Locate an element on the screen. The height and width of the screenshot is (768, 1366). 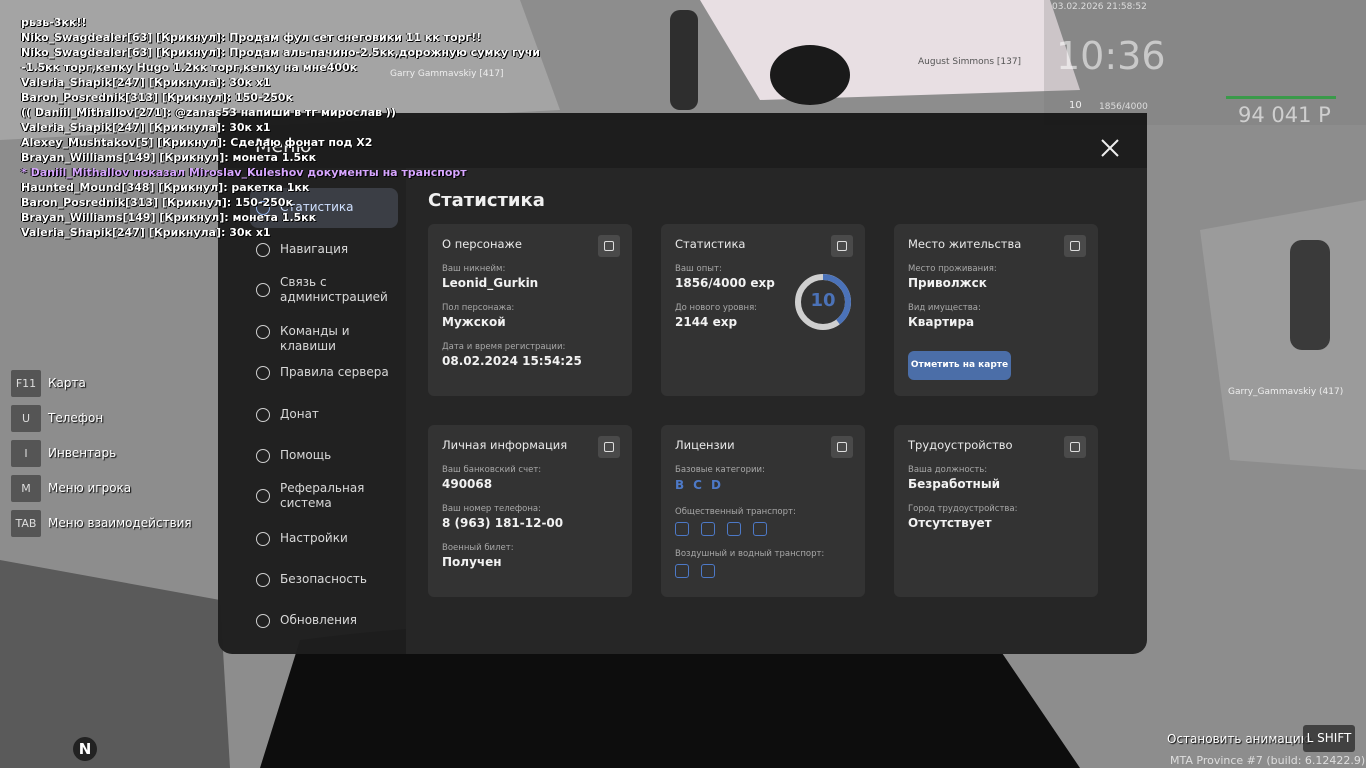
field-value: 8 (963) 181-12-00 is located at coordinates (503, 523).